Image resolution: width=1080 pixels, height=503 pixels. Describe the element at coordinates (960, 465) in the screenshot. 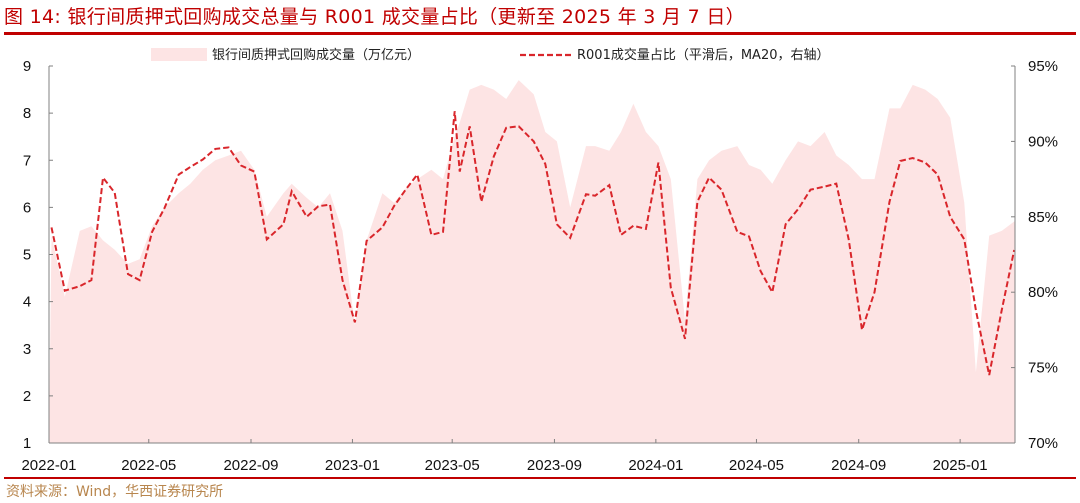

I see `svg-text: 2025-01` at that location.